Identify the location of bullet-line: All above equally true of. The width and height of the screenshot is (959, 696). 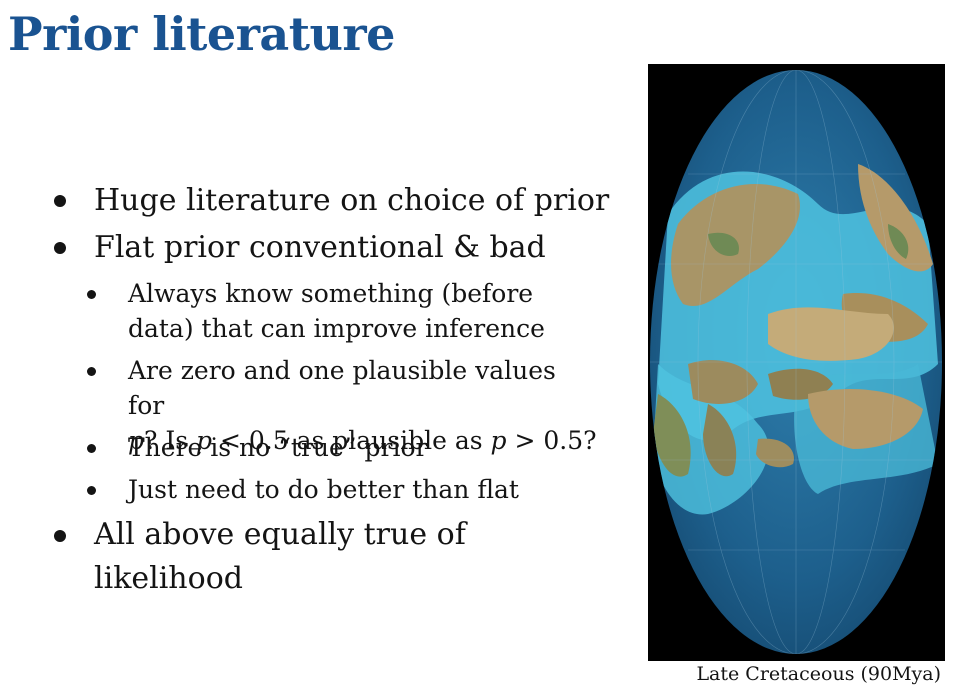
(280, 534).